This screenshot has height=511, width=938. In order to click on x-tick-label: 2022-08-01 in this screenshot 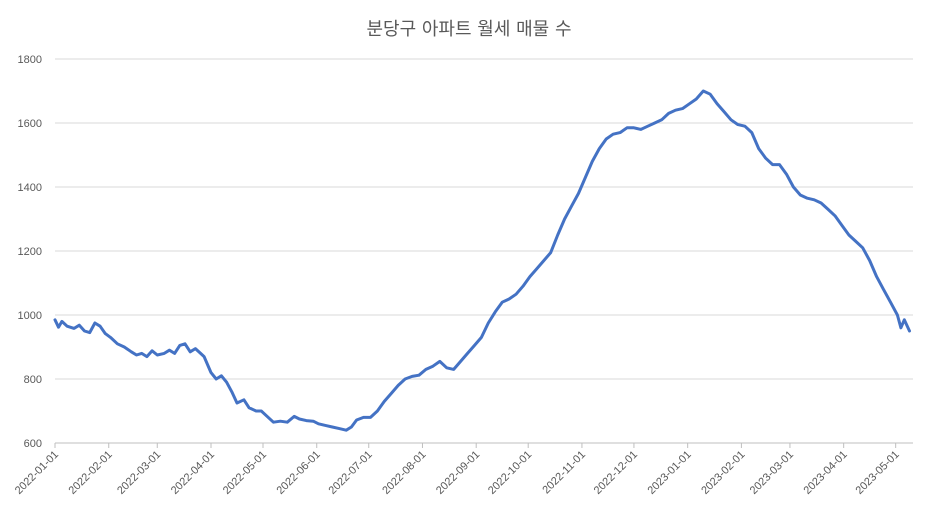, I will do `click(404, 473)`.